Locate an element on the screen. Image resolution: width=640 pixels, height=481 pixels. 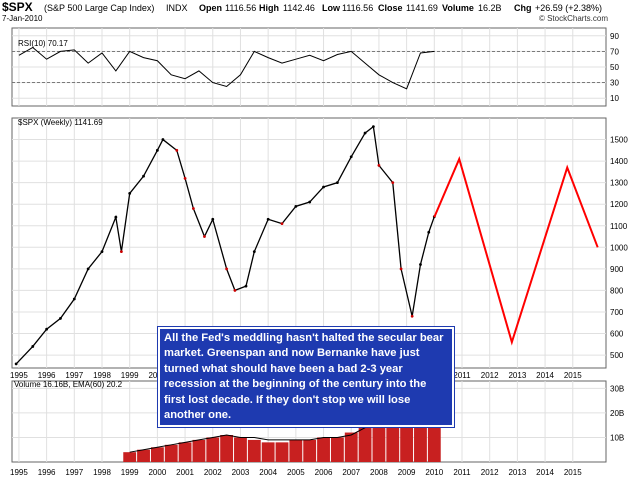
x-tick-label: 2009 is located at coordinates (407, 472).